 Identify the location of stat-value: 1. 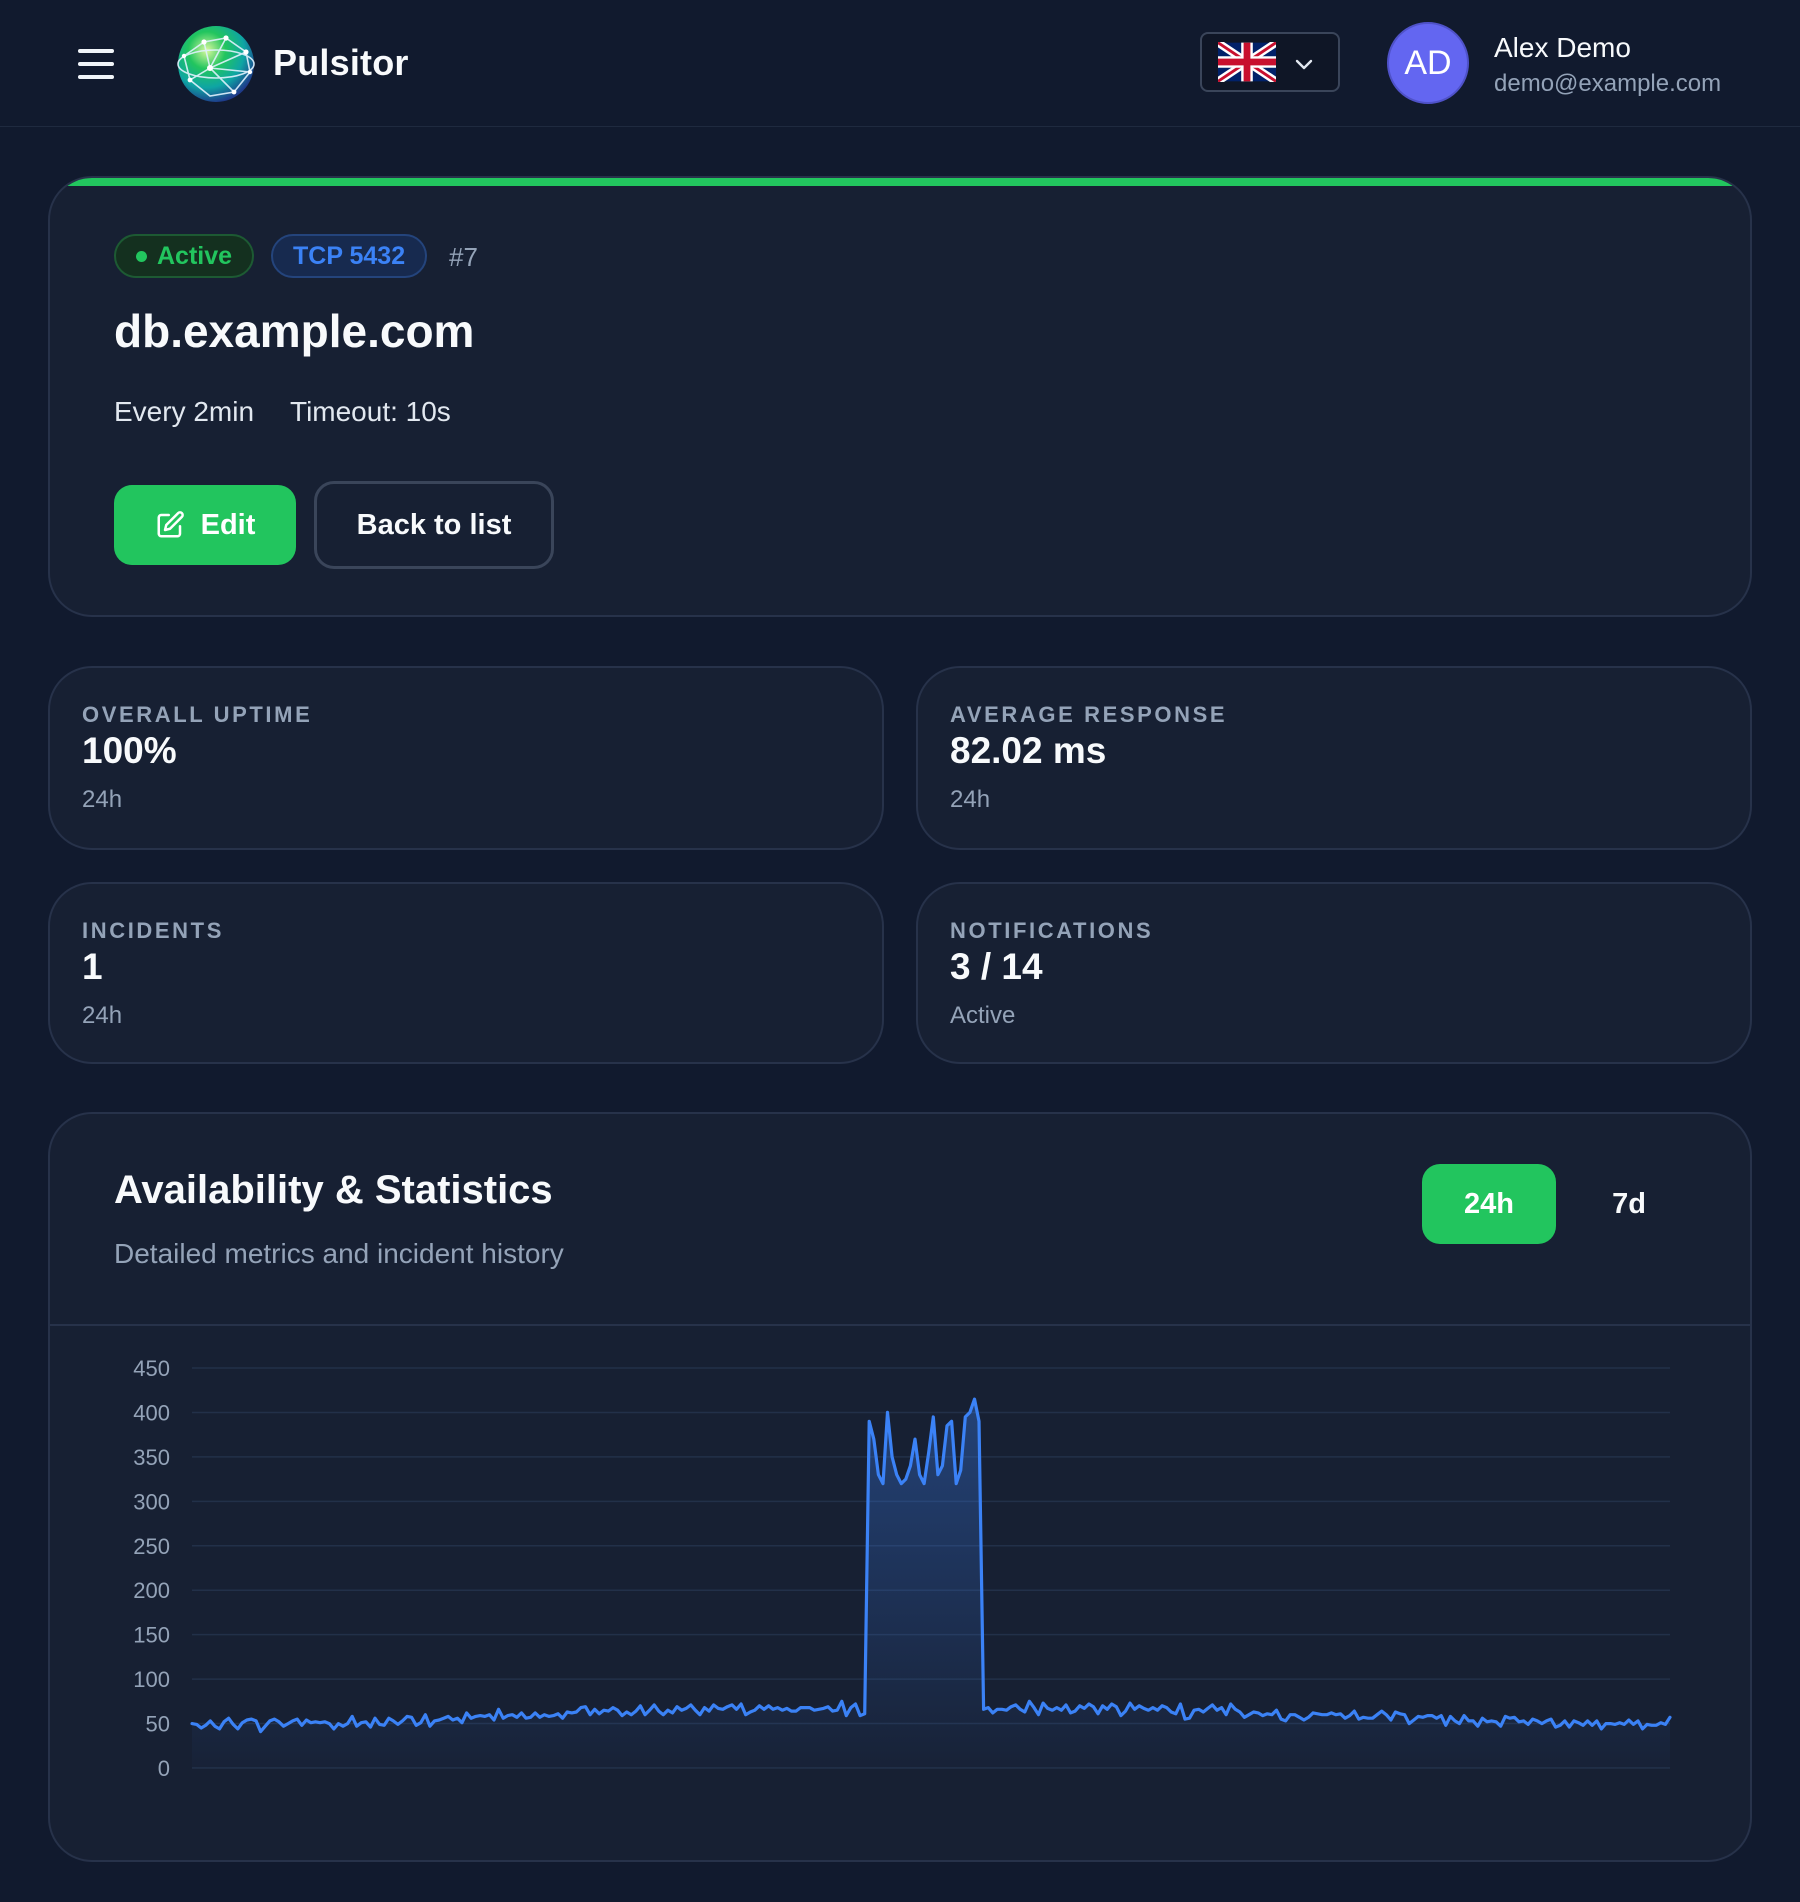
(92, 966).